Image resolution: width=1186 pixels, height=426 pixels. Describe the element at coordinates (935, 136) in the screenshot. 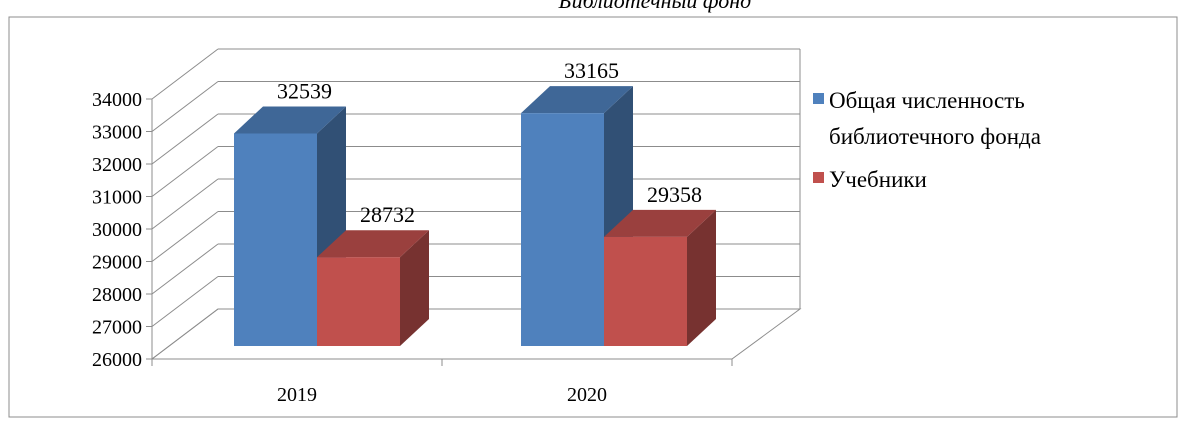

I see `legend-label-total-fund-cont: библиотечного фонда` at that location.